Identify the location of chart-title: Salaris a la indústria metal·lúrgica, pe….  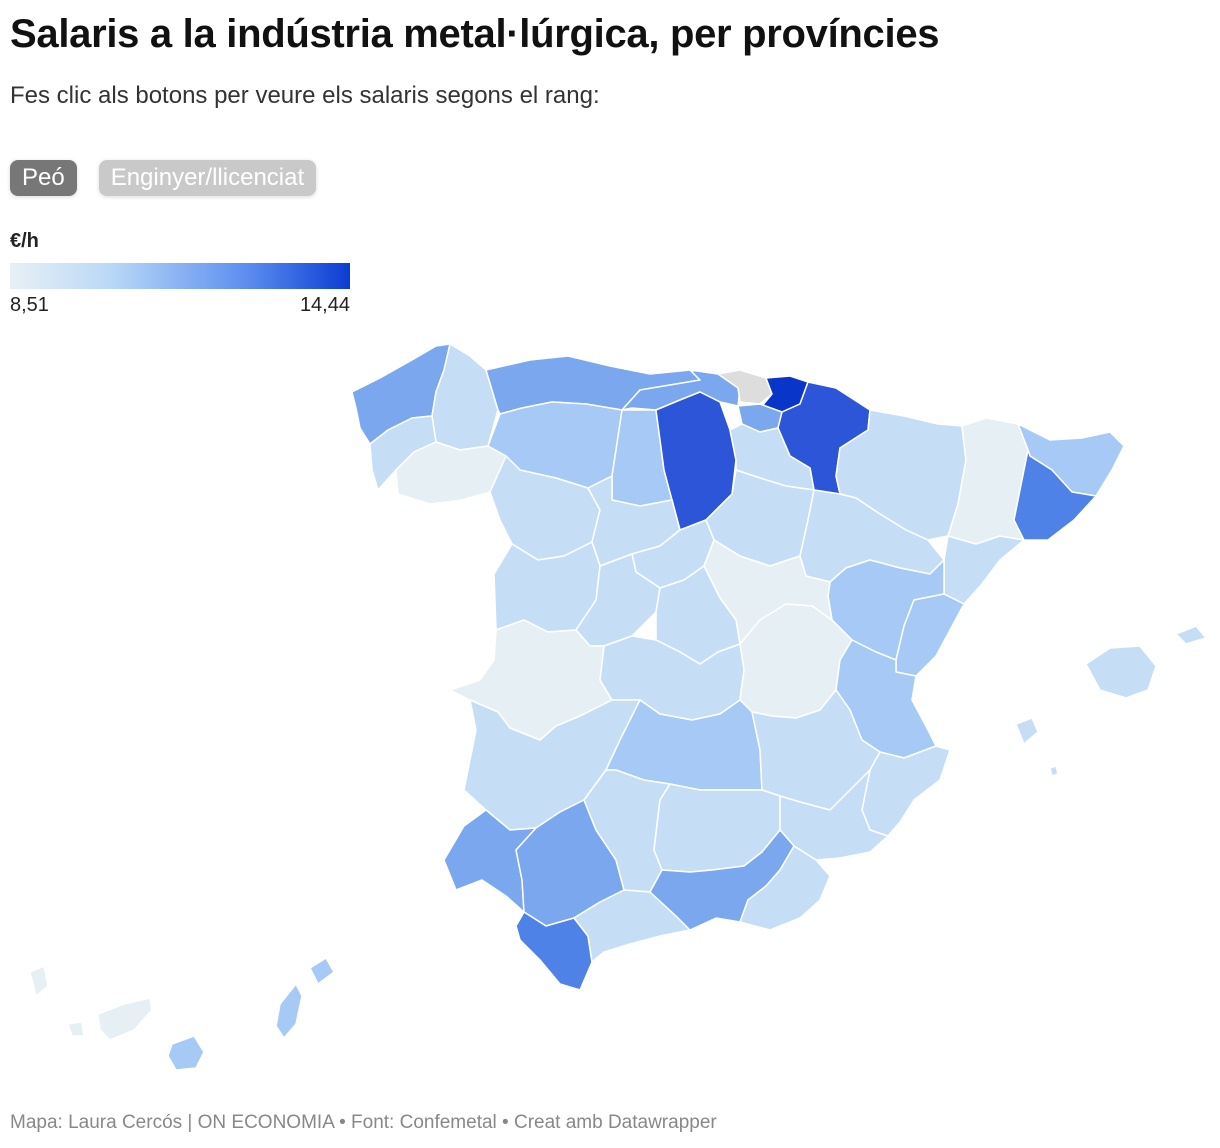
(475, 34).